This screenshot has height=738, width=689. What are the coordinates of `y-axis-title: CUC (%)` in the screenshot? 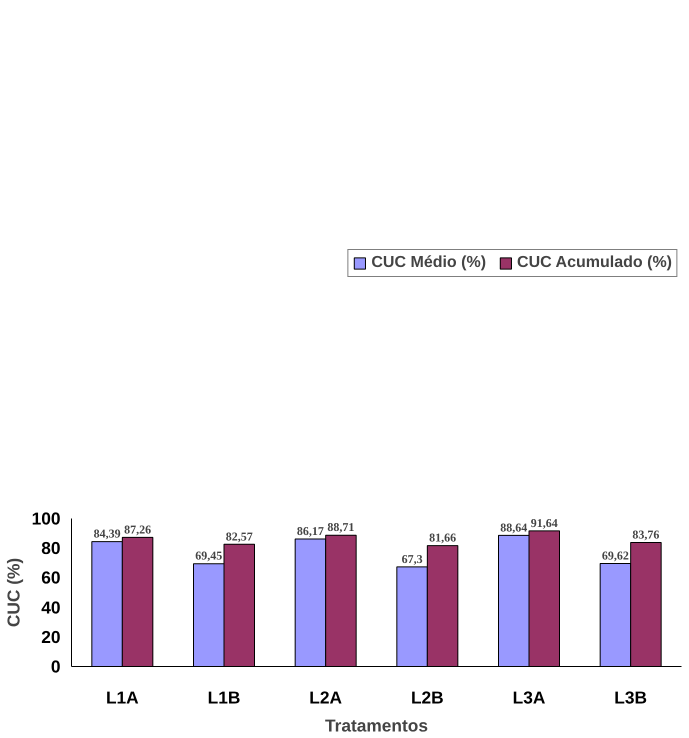 It's located at (14, 593).